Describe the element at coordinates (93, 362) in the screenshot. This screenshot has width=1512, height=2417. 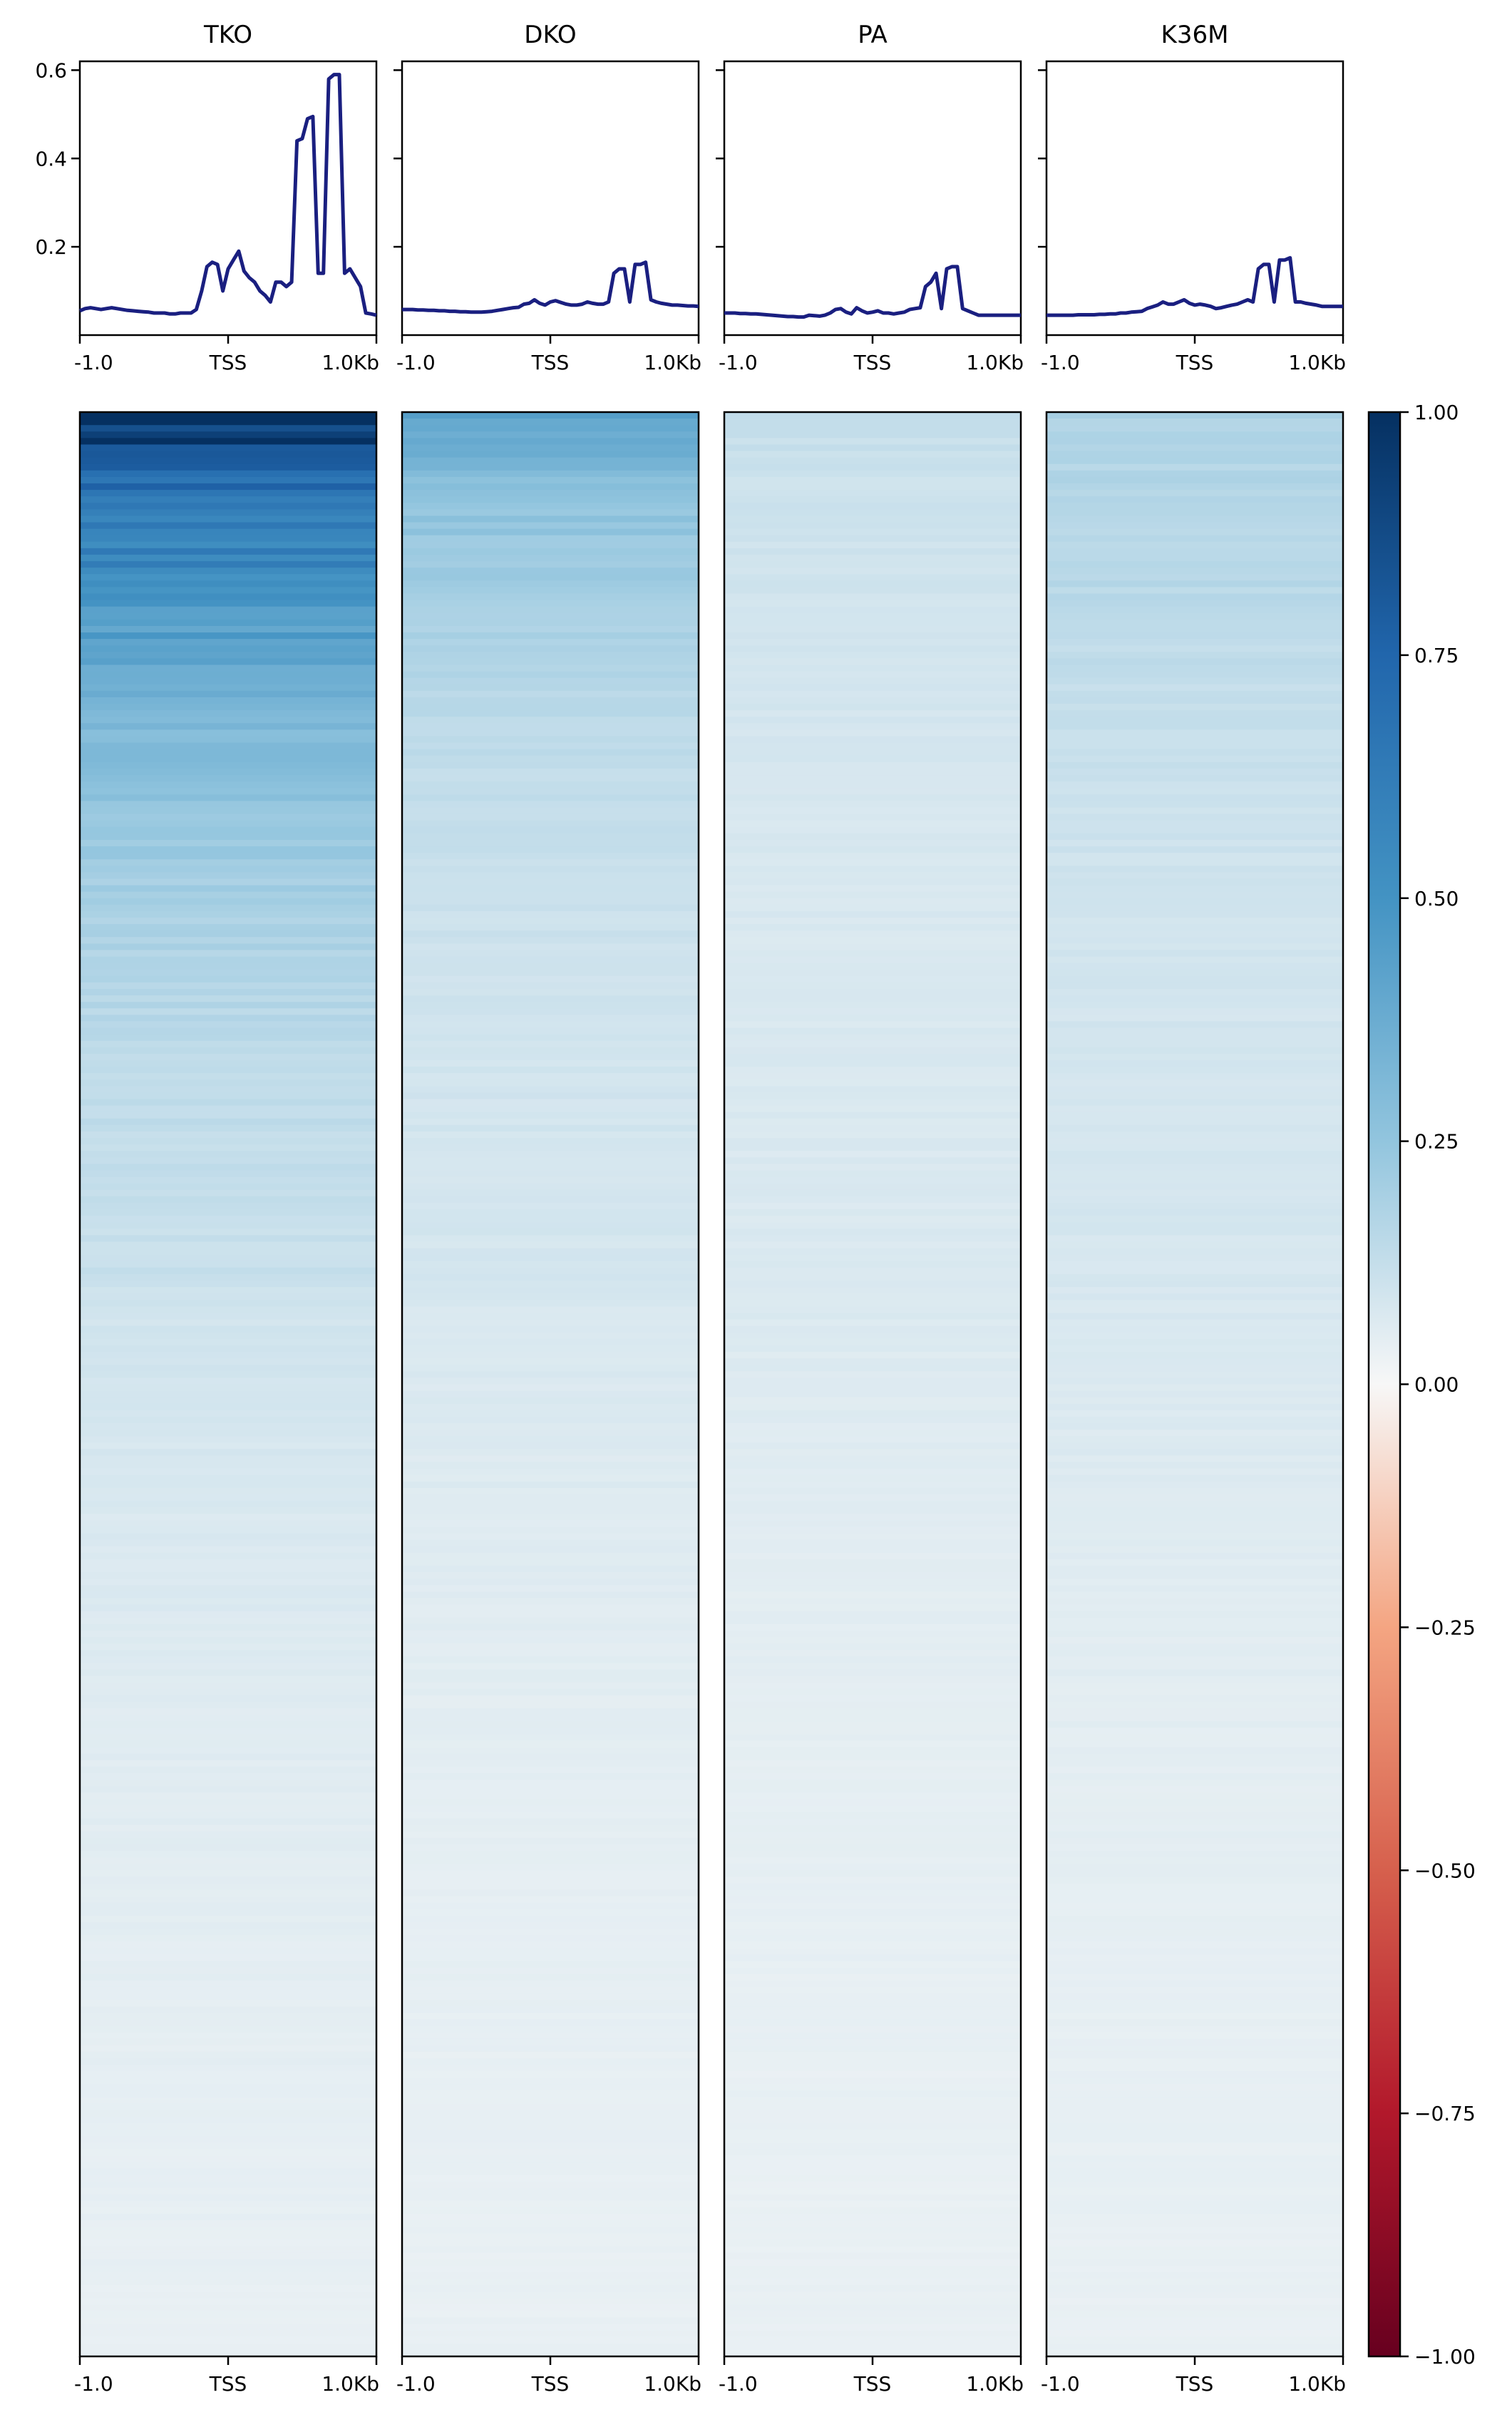
I see `profile-xtick-label: -1.0` at that location.